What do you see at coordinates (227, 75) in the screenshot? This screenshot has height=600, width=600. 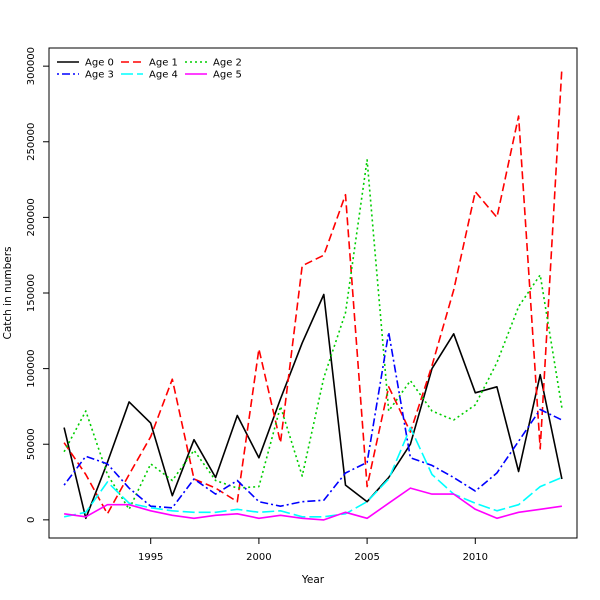 I see `legend-label: Age 5` at bounding box center [227, 75].